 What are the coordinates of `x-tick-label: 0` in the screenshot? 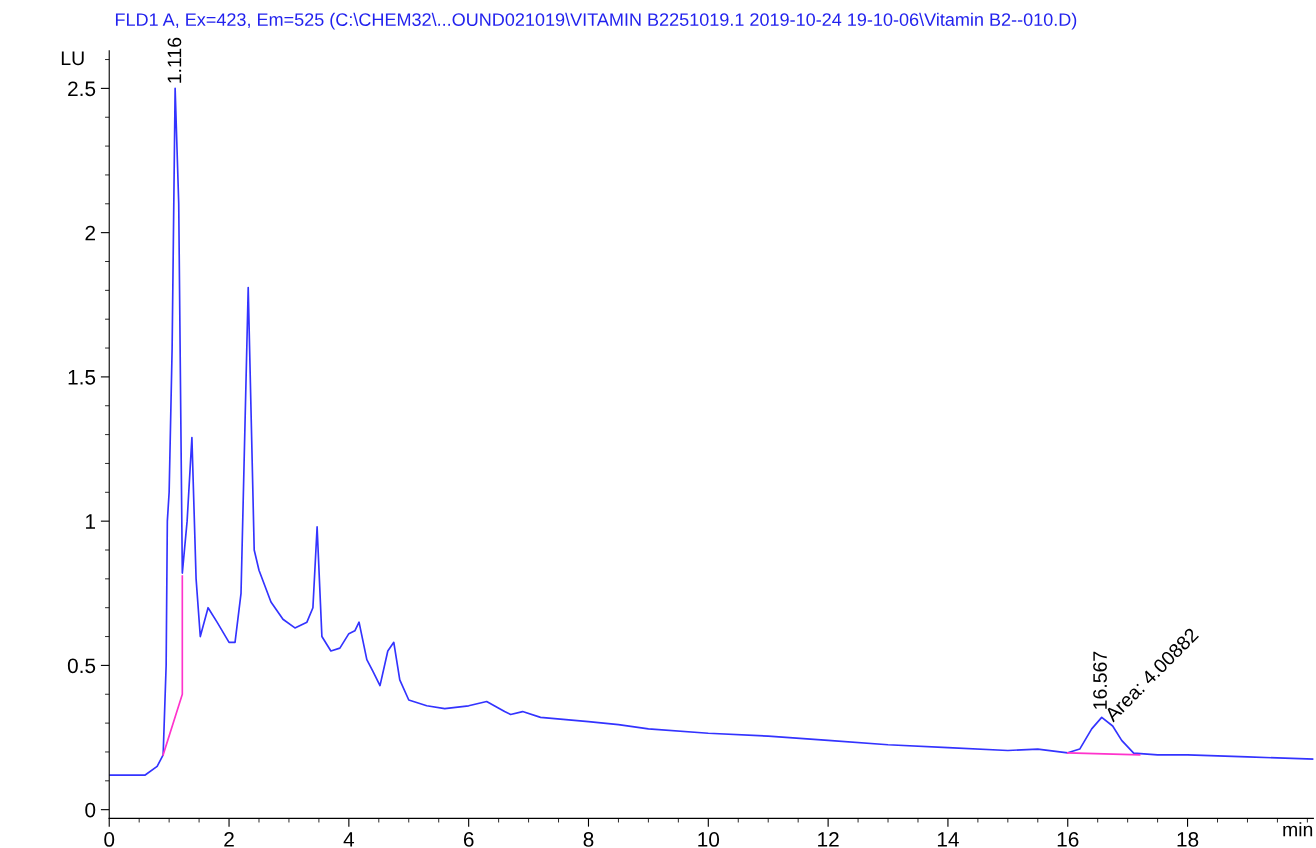 It's located at (109, 839).